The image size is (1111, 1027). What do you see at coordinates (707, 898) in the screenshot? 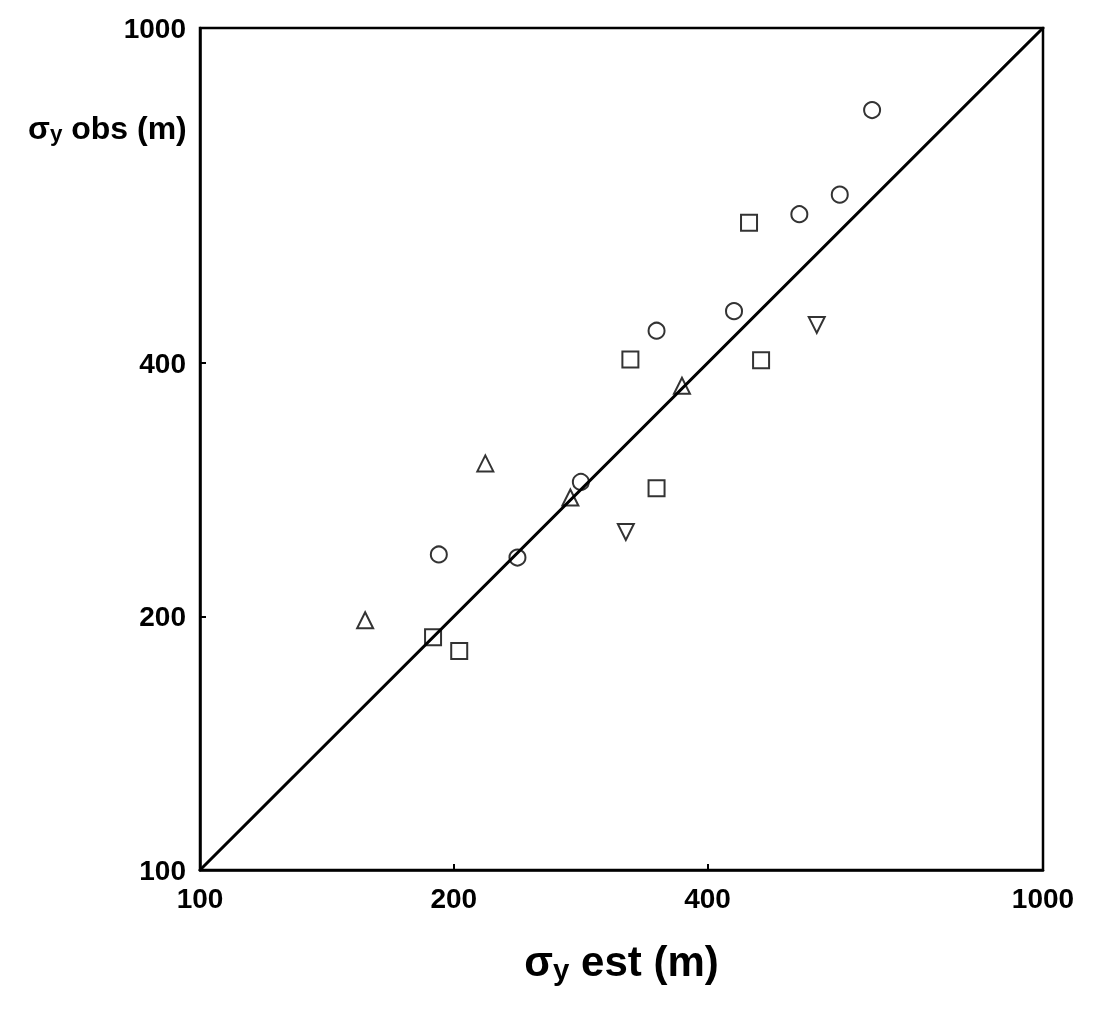
I see `x-tick-label: 400` at bounding box center [707, 898].